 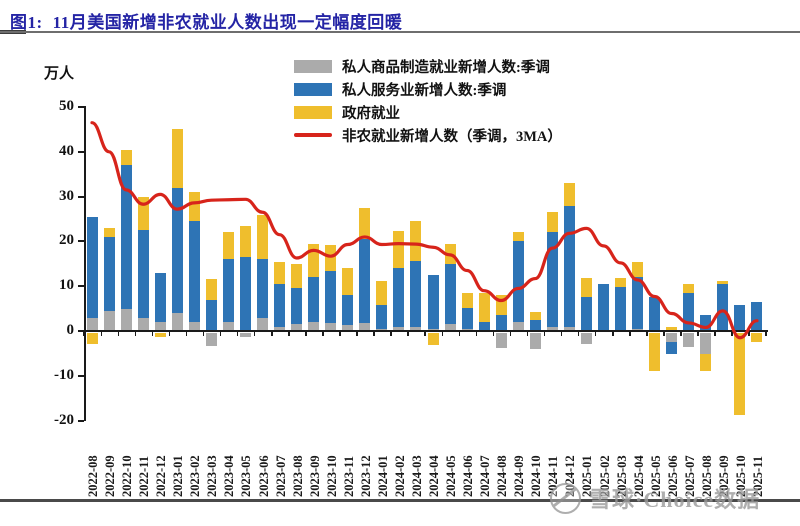 What do you see at coordinates (64, 374) in the screenshot?
I see `y-axis-tick-label: -10` at bounding box center [64, 374].